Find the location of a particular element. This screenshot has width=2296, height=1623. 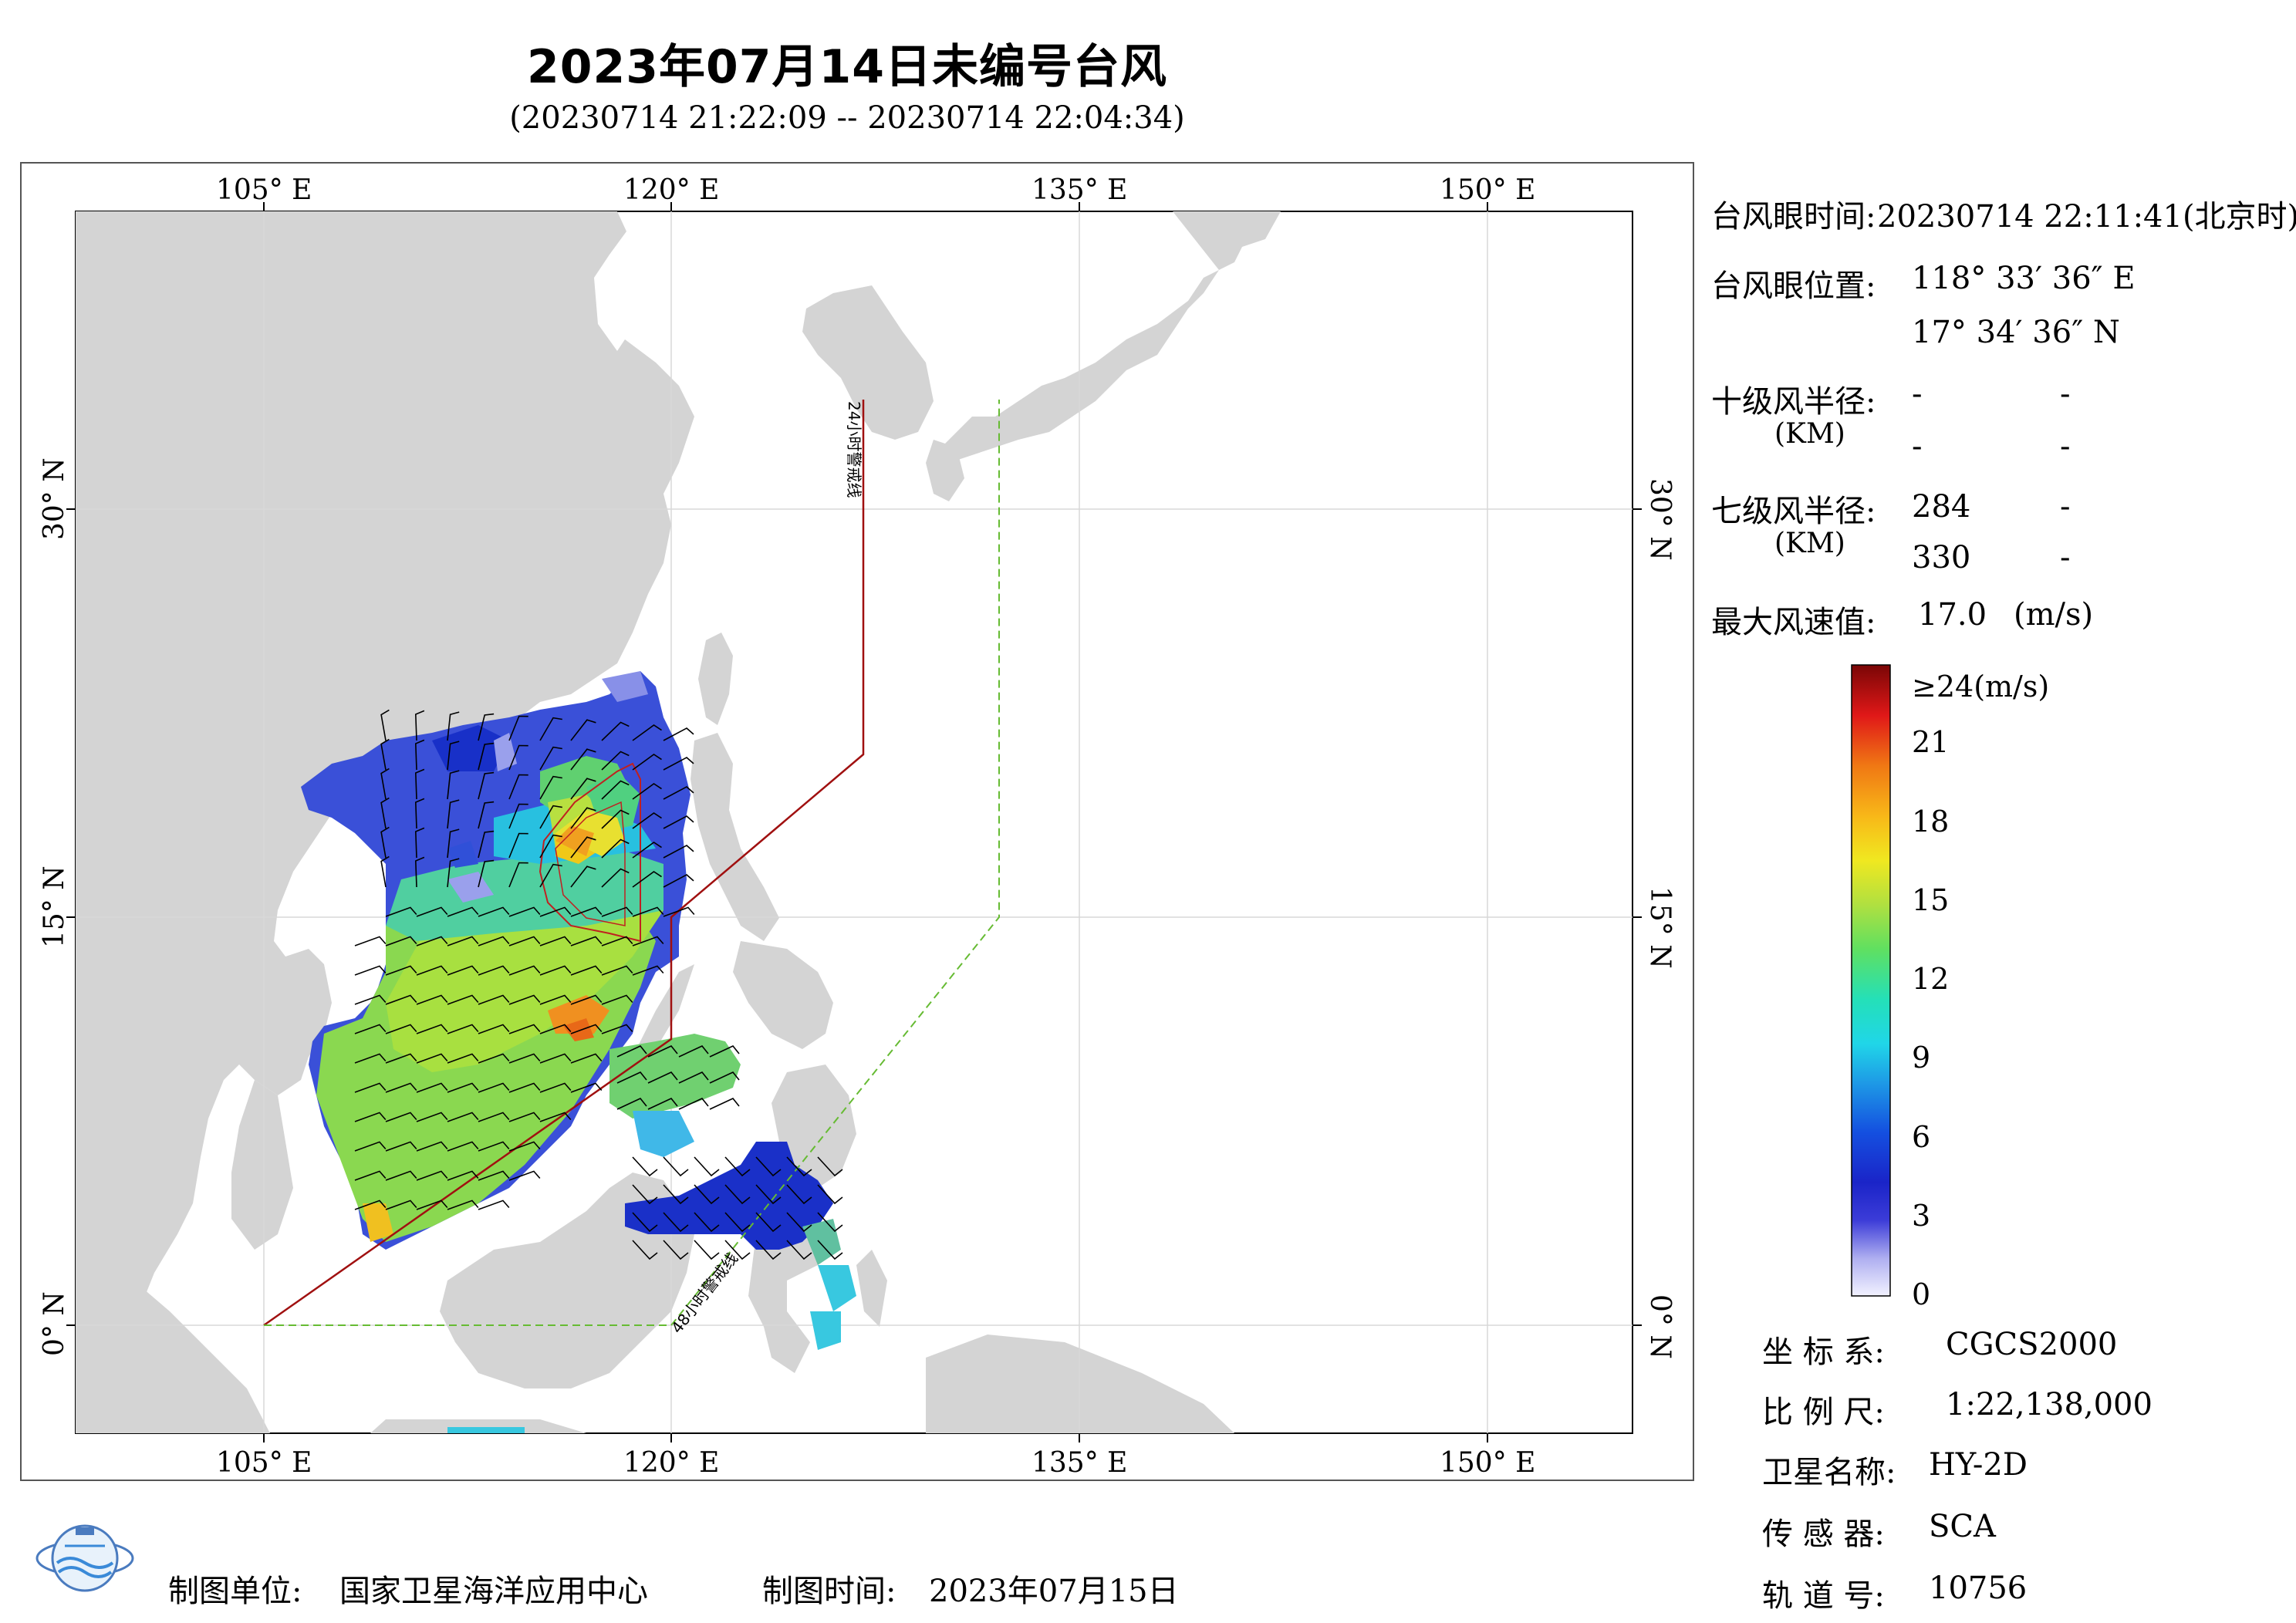

producer-label: 制图单位: is located at coordinates (235, 1591).